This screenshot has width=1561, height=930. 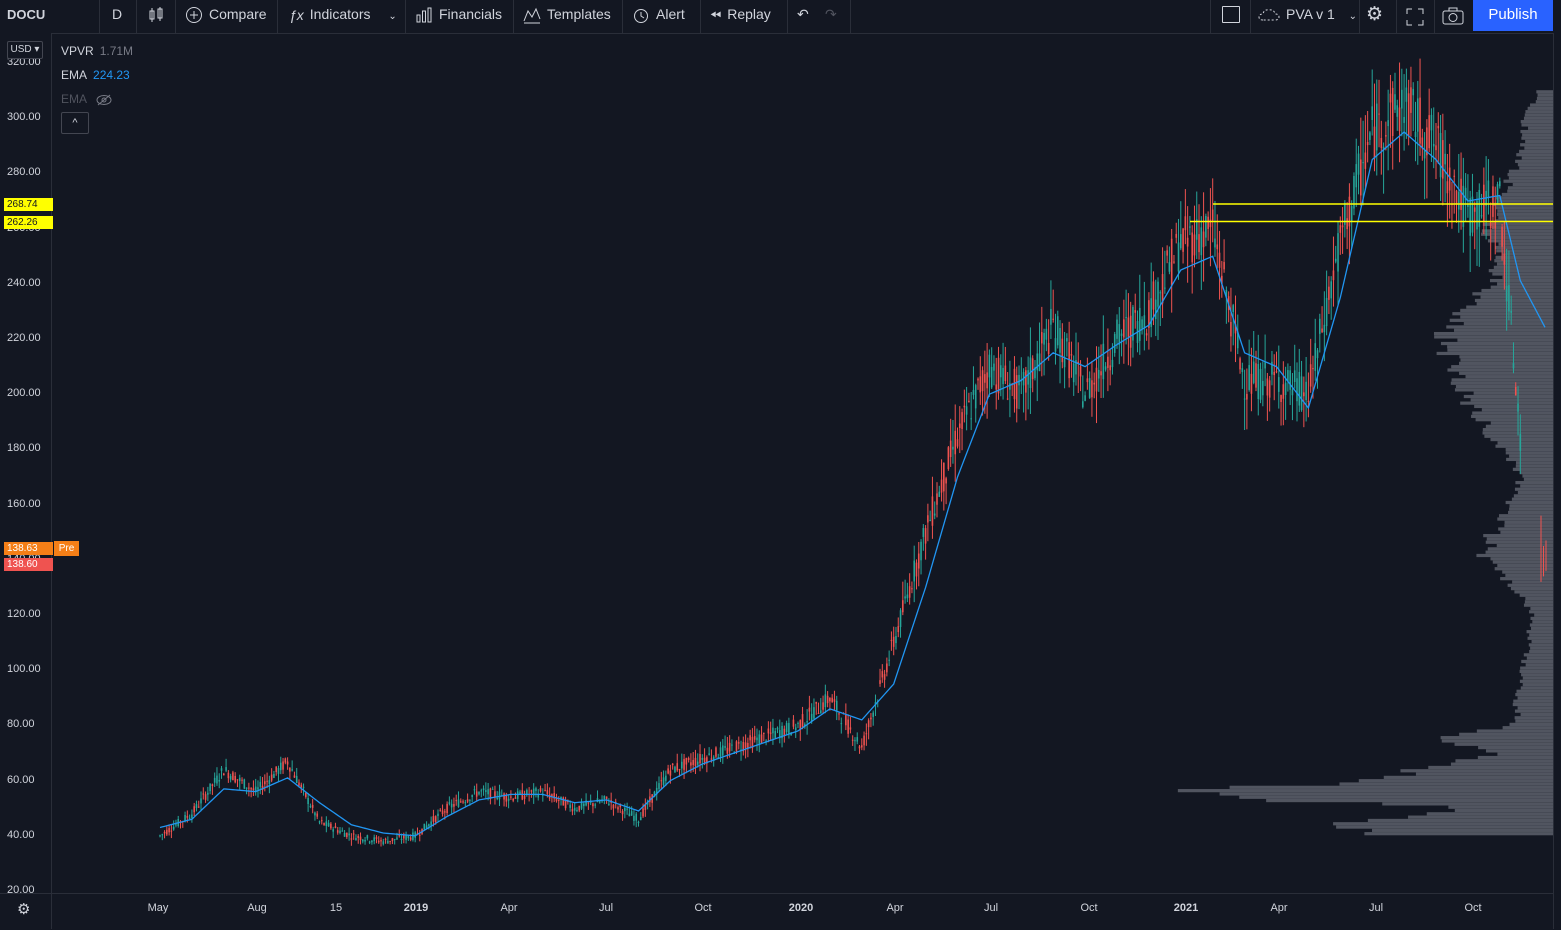 What do you see at coordinates (424, 15) in the screenshot?
I see `bar-chart-icon` at bounding box center [424, 15].